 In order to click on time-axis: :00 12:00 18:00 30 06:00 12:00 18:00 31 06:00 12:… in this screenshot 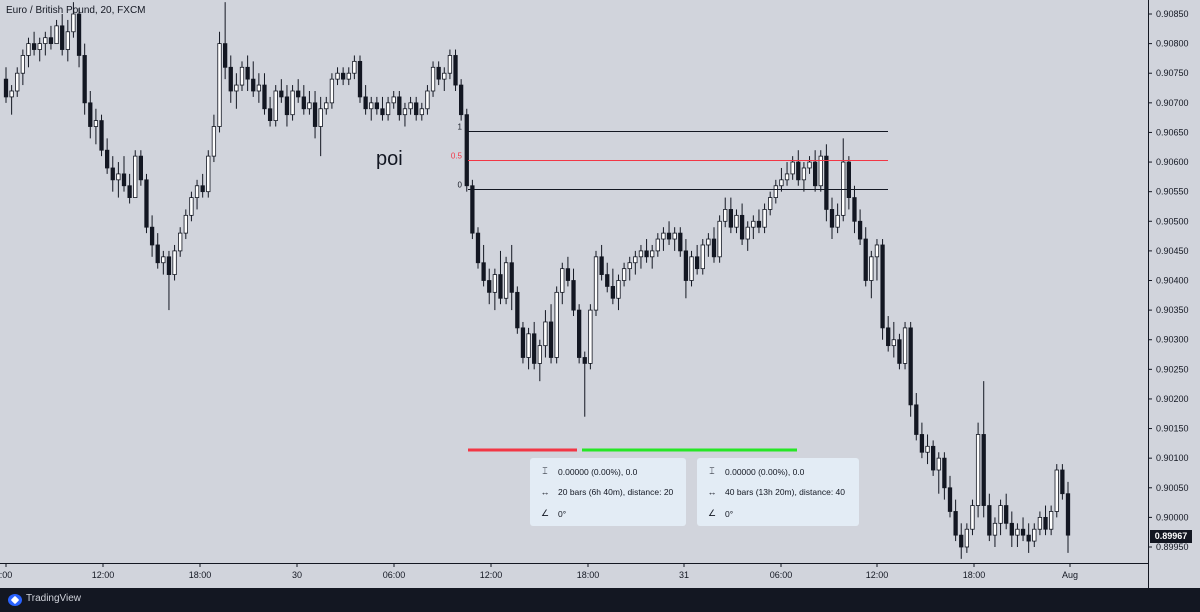, I will do `click(539, 571)`.